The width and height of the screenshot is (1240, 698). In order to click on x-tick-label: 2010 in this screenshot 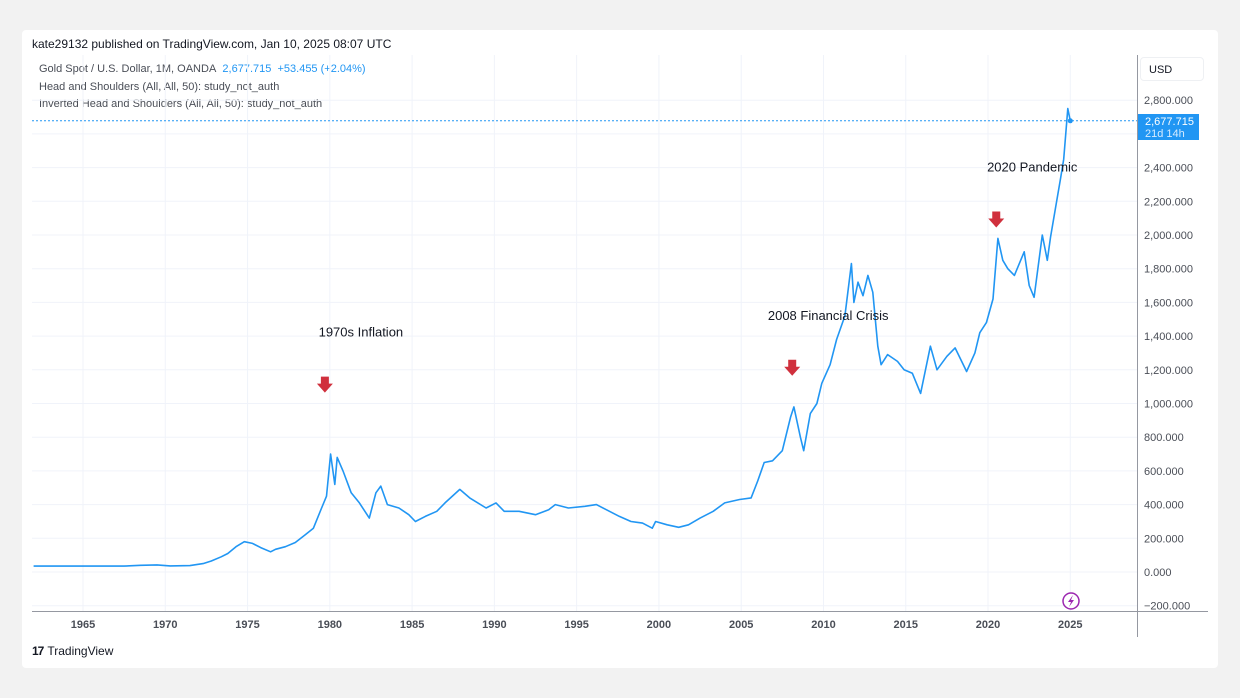, I will do `click(823, 625)`.